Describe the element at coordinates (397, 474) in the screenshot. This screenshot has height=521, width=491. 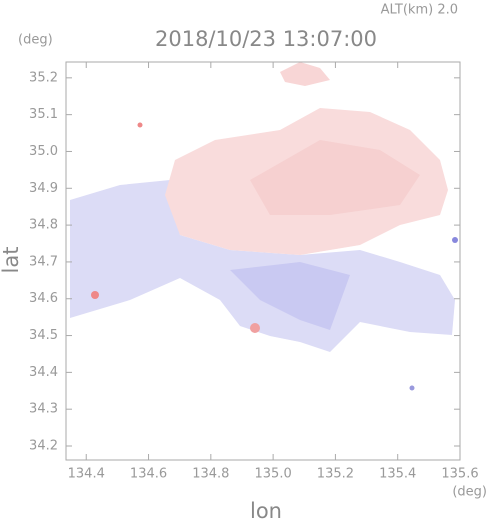
I see `x-tick-label: 135.4` at that location.